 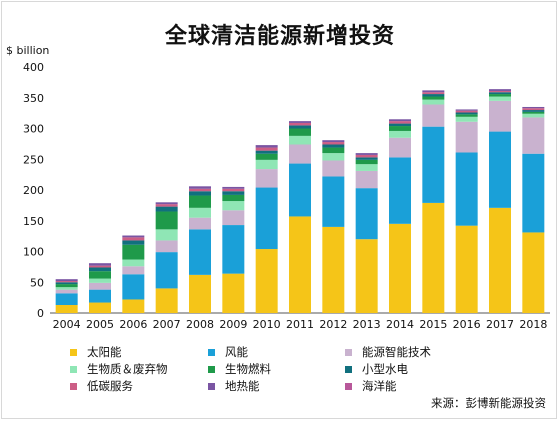 I want to click on y-tick-label: 100, so click(x=33, y=252).